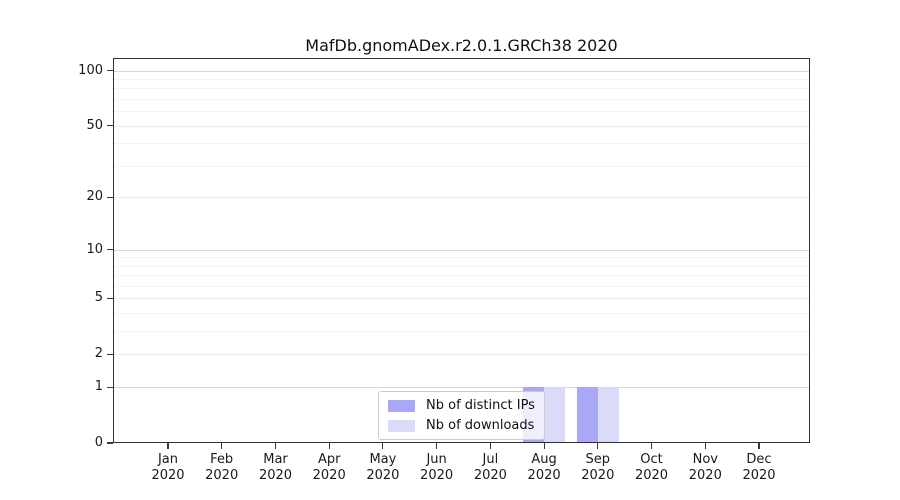 Image resolution: width=900 pixels, height=500 pixels. What do you see at coordinates (168, 467) in the screenshot?
I see `x-tick-label-jan-2020: Jan 2020` at bounding box center [168, 467].